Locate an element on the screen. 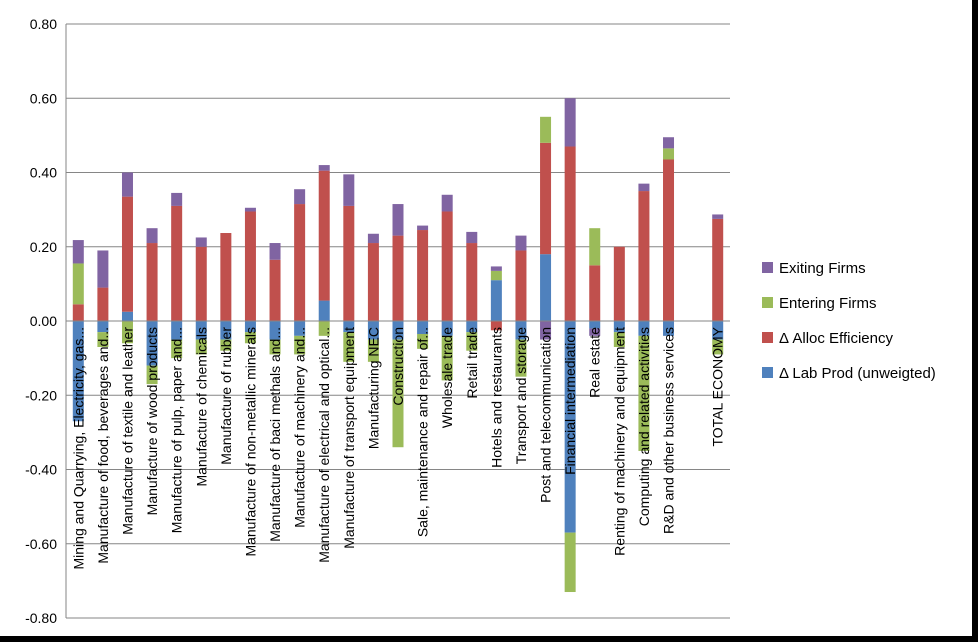 The height and width of the screenshot is (642, 978). y-axis-ticks: -0.80 -0.60 -0.40 -0.20 0.00 0.20 0.40 0.60 0.80 is located at coordinates (41, 321).